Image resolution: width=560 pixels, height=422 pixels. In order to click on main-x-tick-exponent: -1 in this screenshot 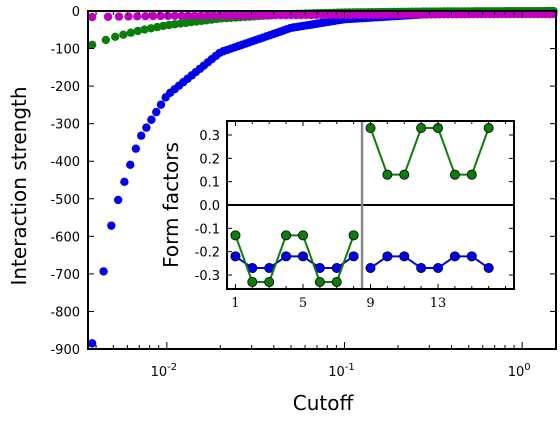, I will do `click(350, 367)`.